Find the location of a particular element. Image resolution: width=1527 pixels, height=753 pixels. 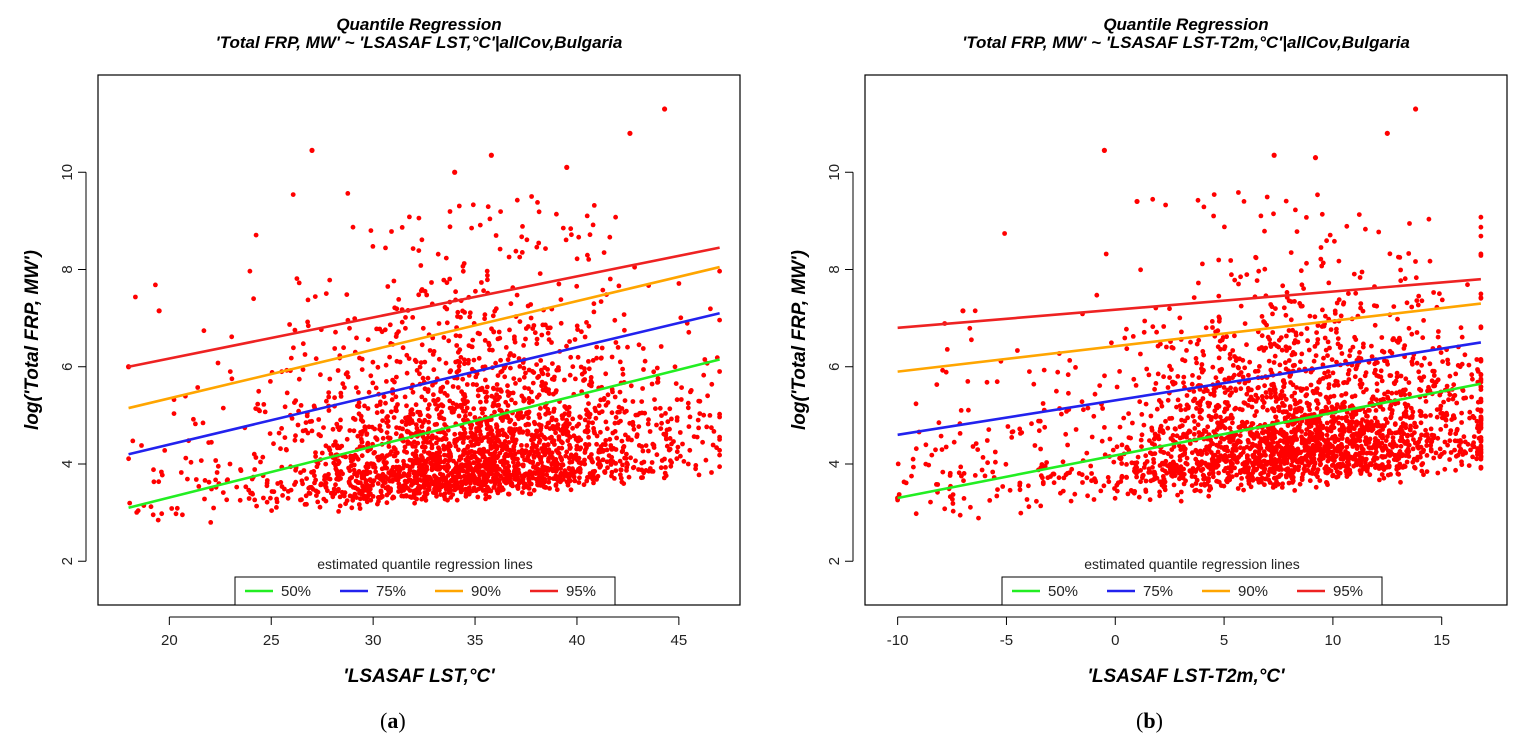

chart-title: Quantile Regression is located at coordinates (418, 24).